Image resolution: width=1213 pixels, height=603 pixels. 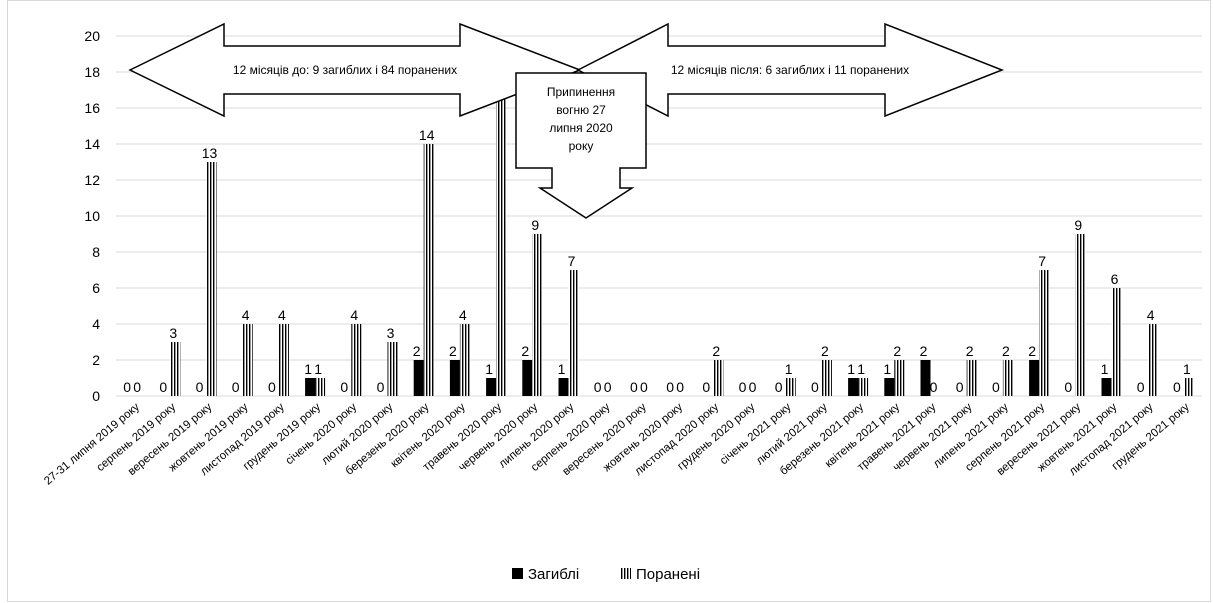 What do you see at coordinates (92, 144) in the screenshot?
I see `y-tick-label: 14` at bounding box center [92, 144].